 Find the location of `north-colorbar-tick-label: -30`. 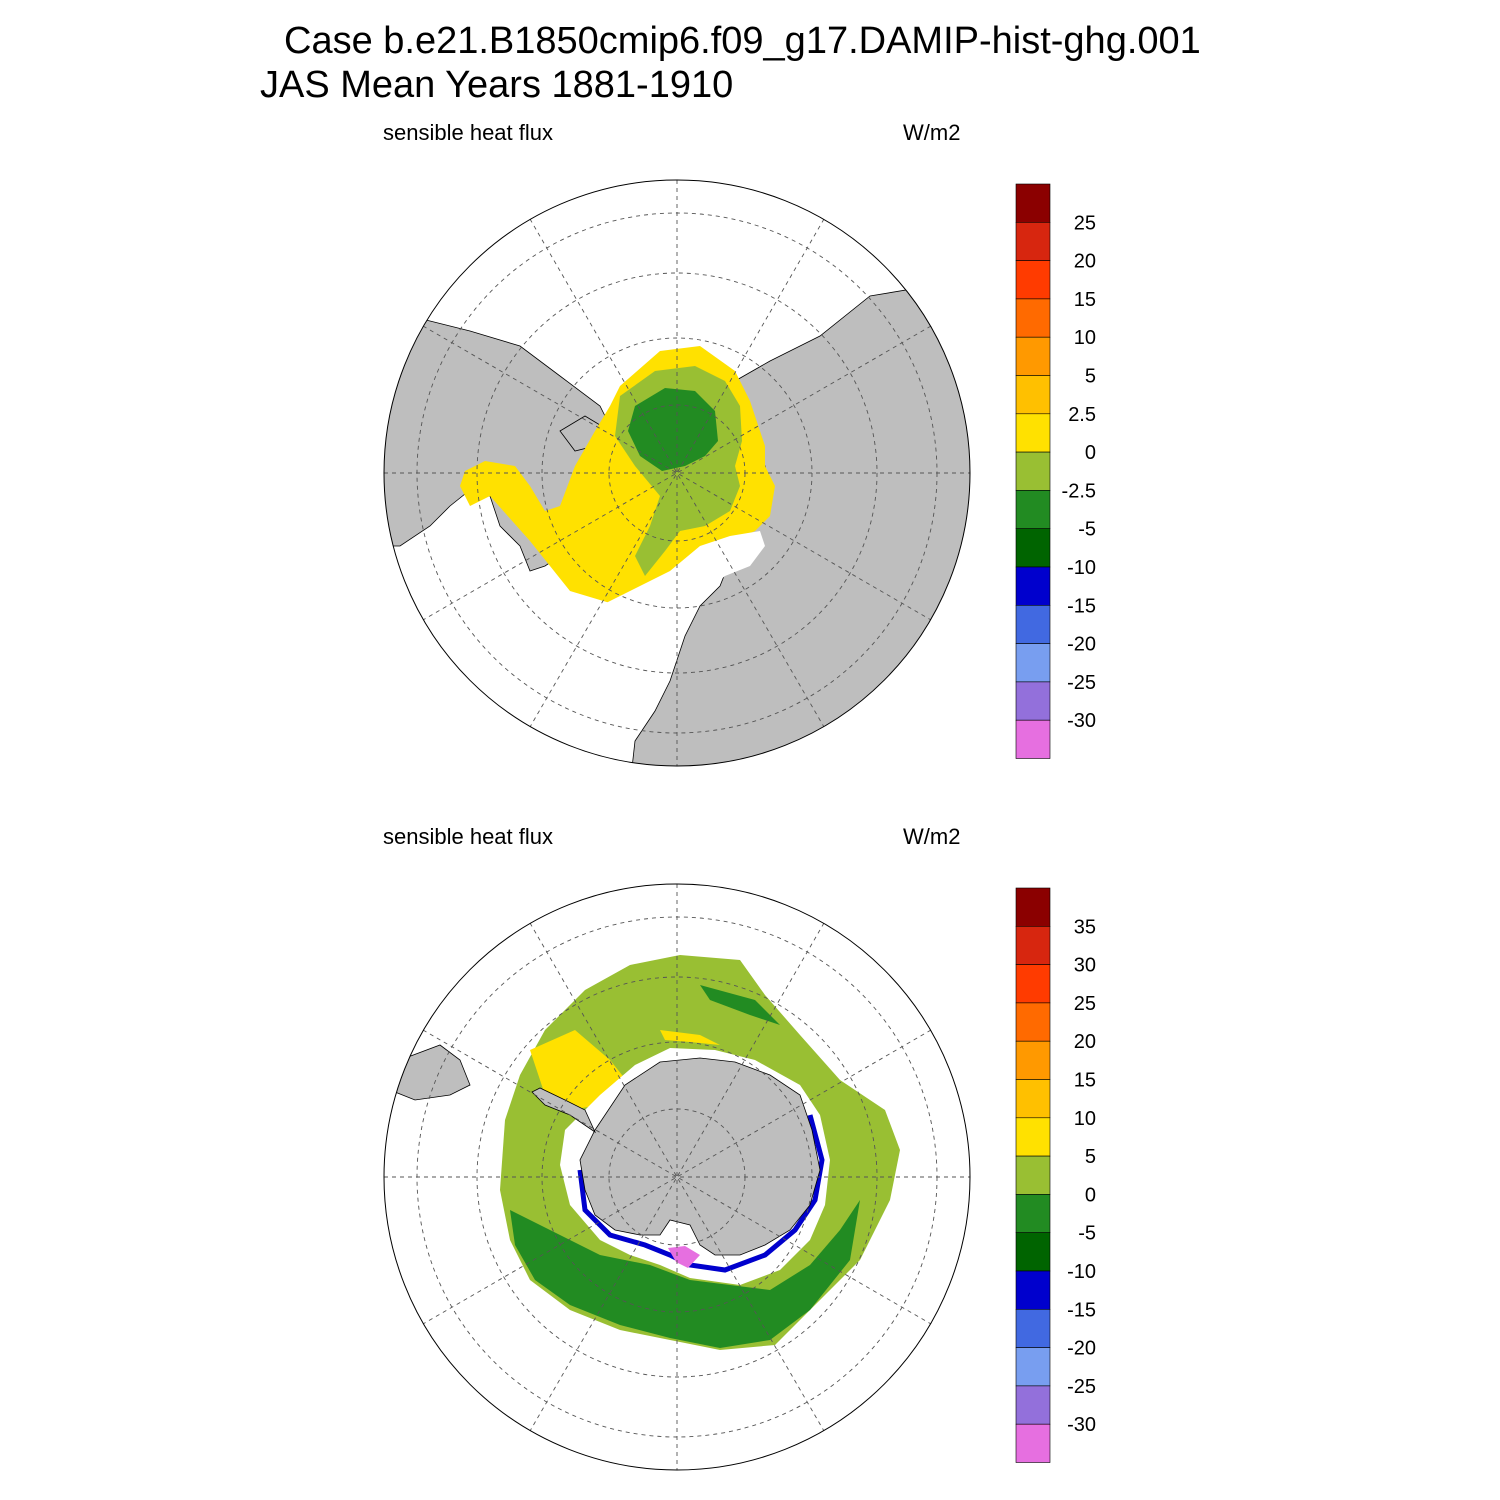

north-colorbar-tick-label: -30 is located at coordinates (1081, 721).